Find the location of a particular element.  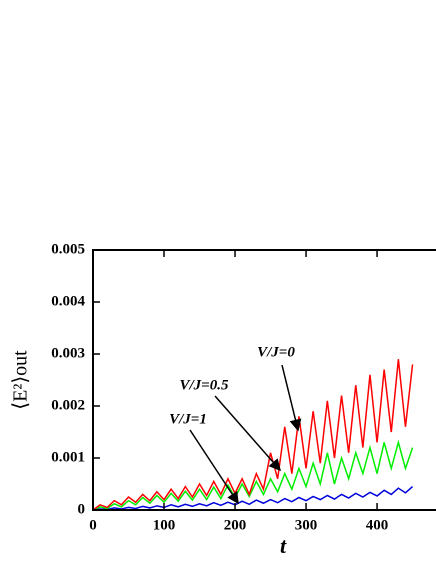

y-axis-label: ⟨E²⟩out is located at coordinates (21, 380).